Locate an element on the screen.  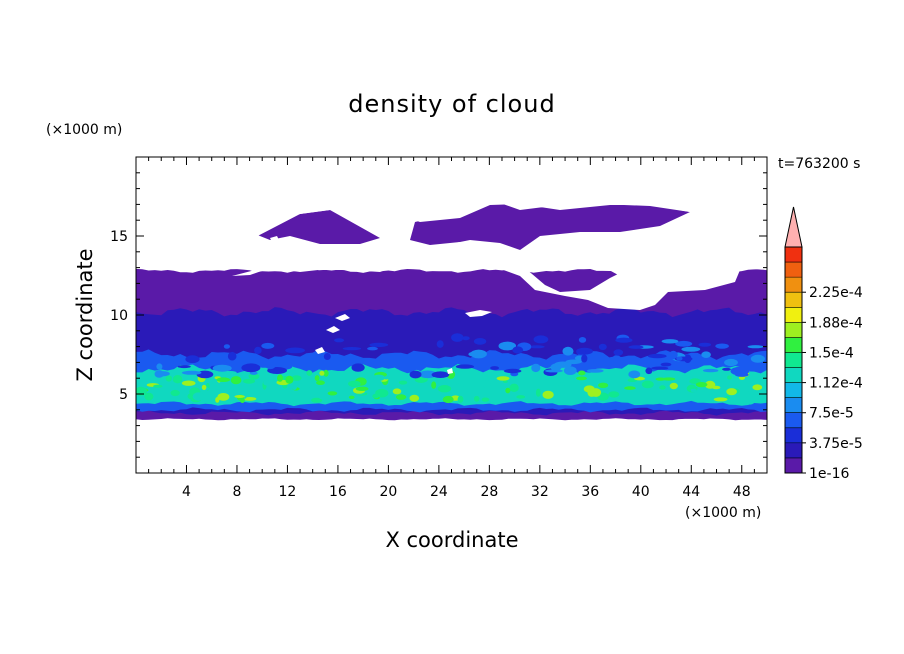
colorbar-extend-max is located at coordinates (793, 227).